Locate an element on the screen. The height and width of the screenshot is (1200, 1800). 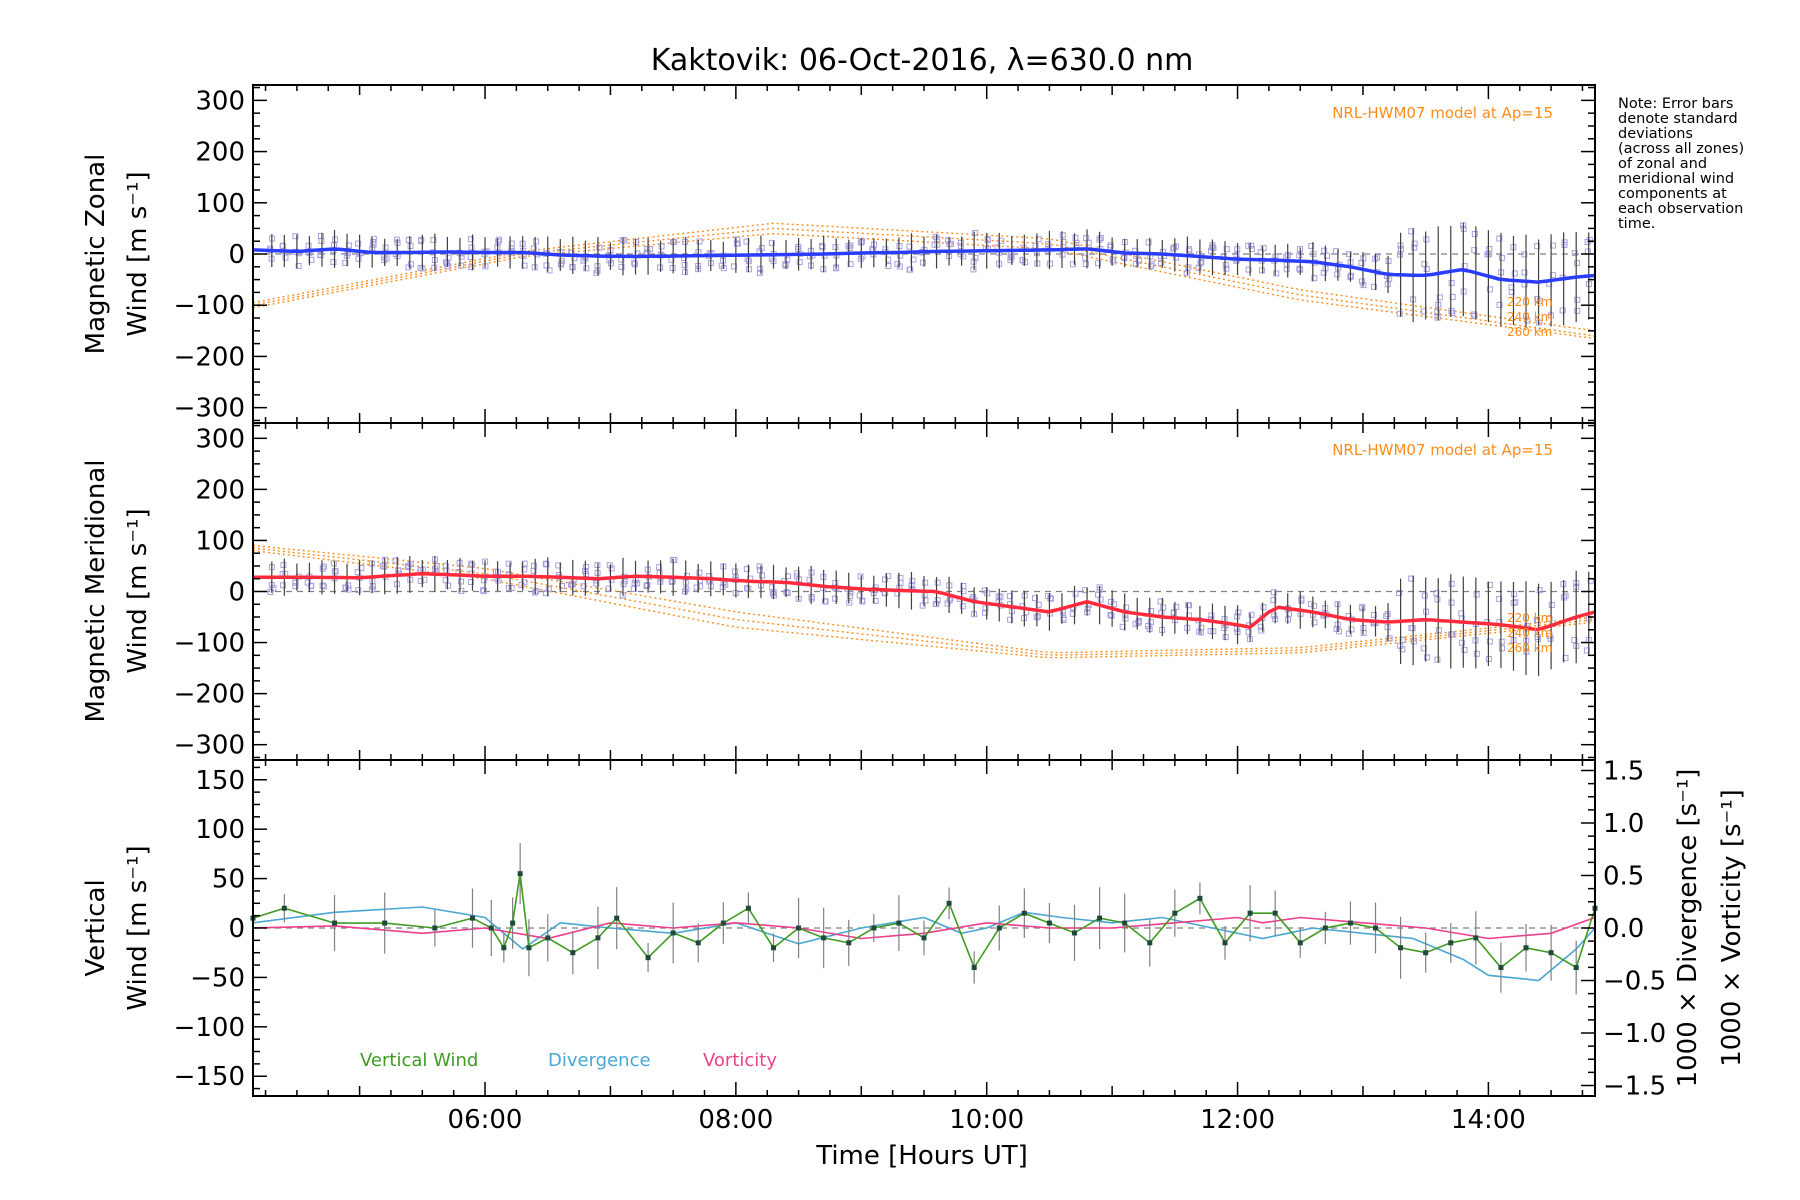
y-tick-label: 300 is located at coordinates (220, 101).